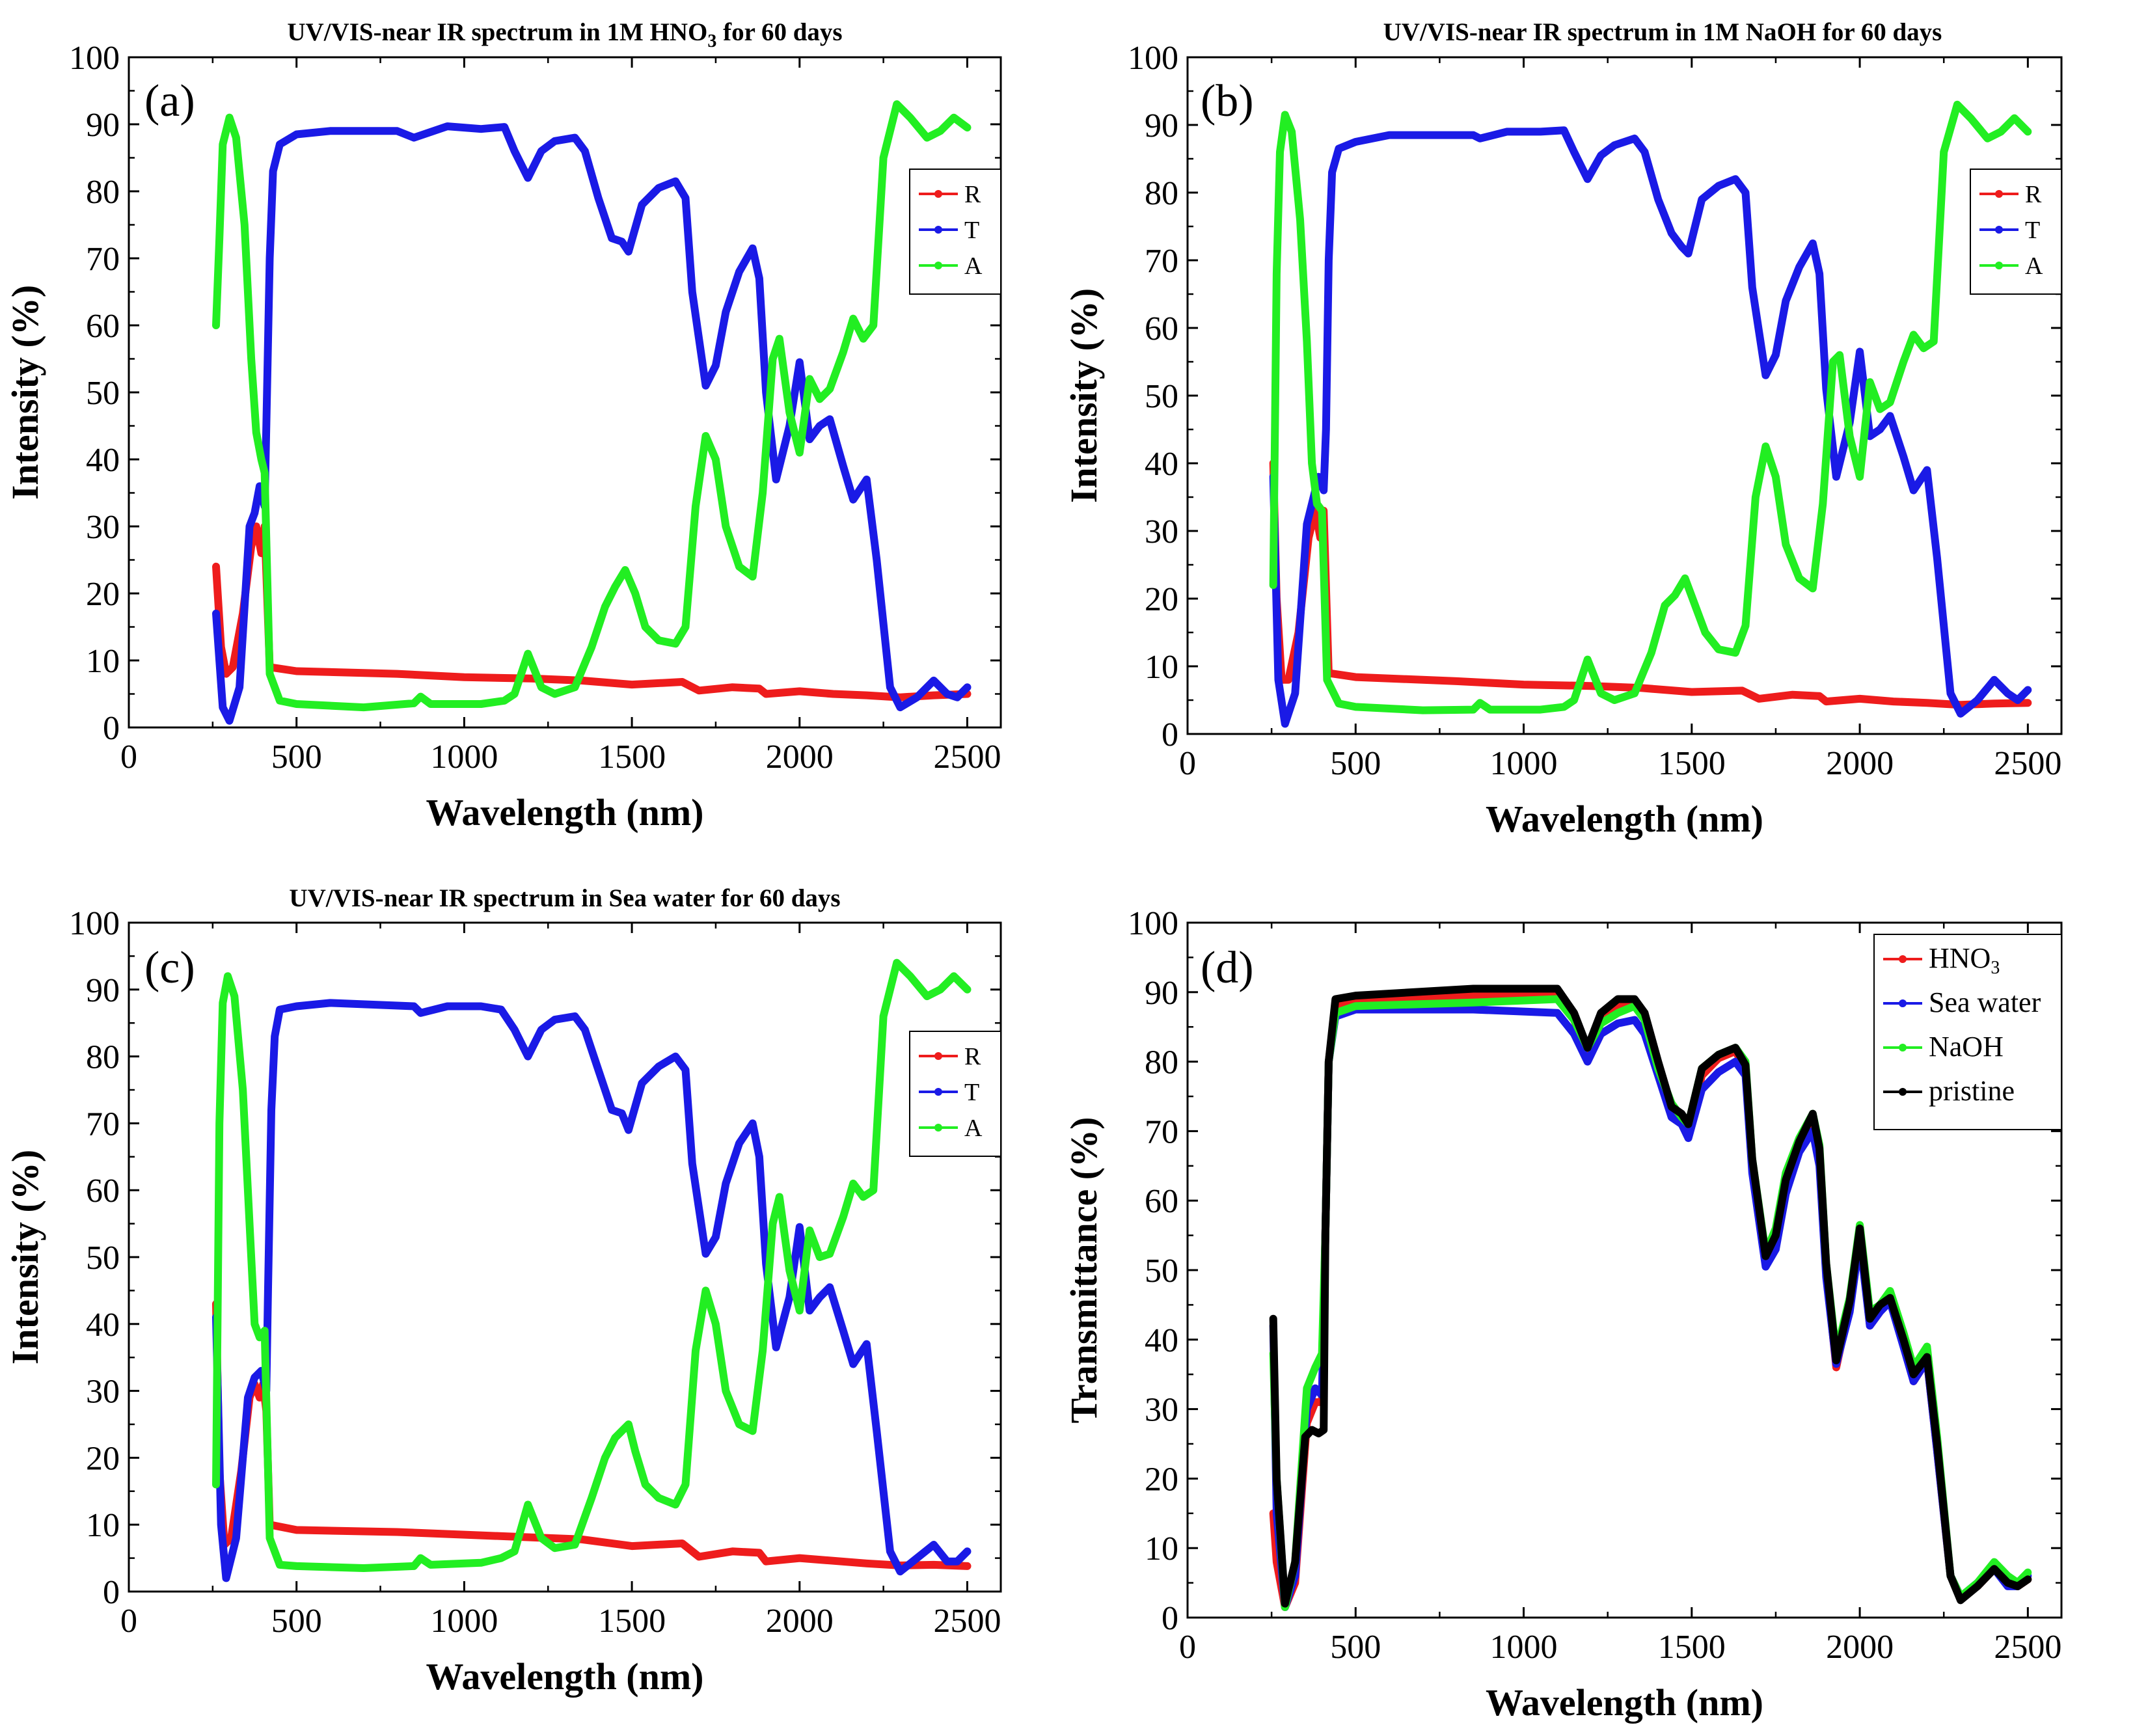  I want to click on legend-label-main: pristine, so click(1972, 1091).